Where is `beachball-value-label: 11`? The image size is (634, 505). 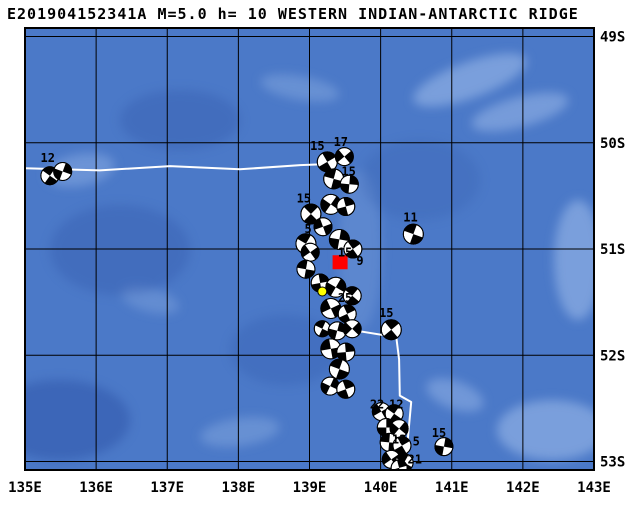 beachball-value-label: 11 is located at coordinates (410, 217).